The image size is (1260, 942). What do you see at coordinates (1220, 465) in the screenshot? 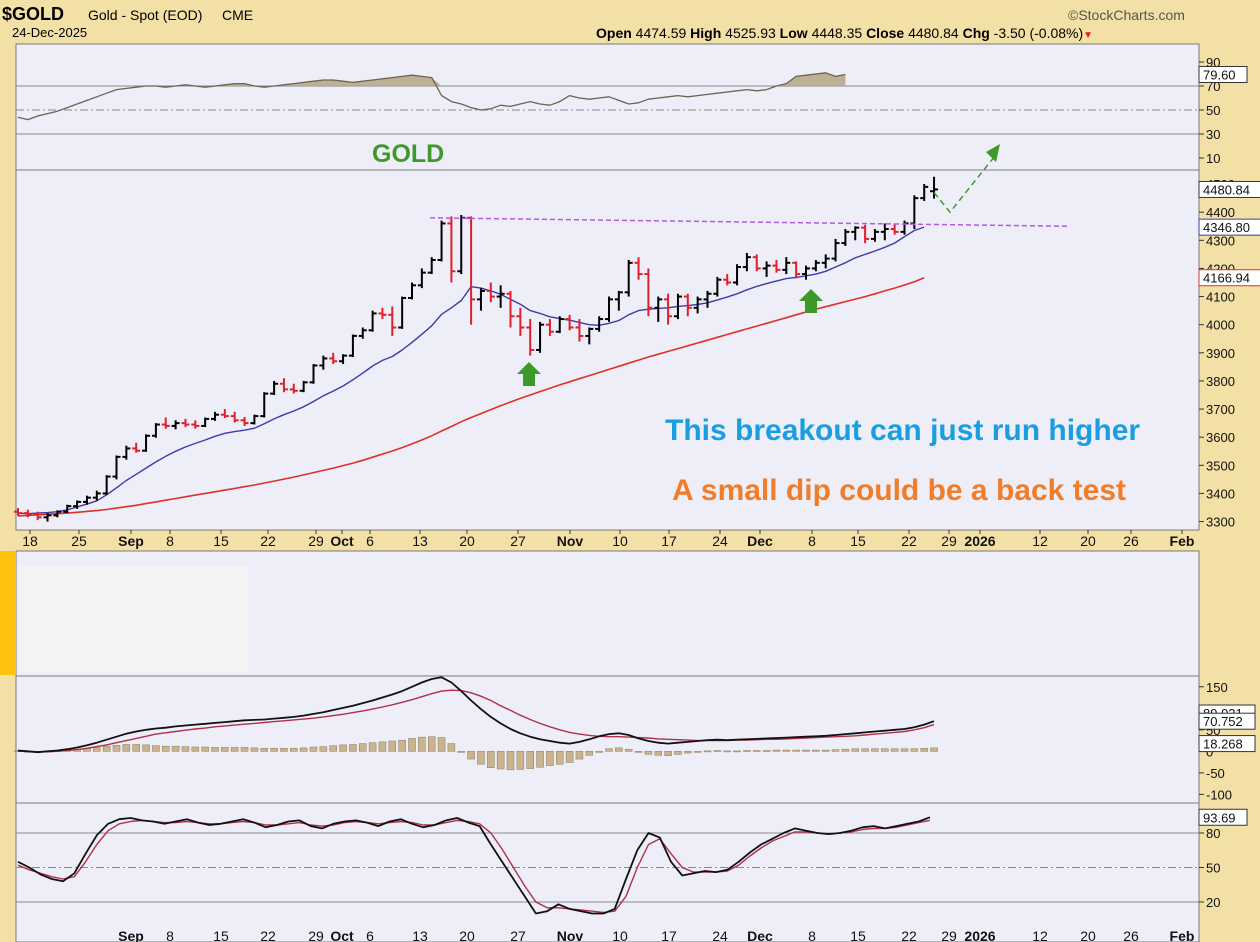
I see `price-y-tick-label: 3500` at bounding box center [1220, 465].